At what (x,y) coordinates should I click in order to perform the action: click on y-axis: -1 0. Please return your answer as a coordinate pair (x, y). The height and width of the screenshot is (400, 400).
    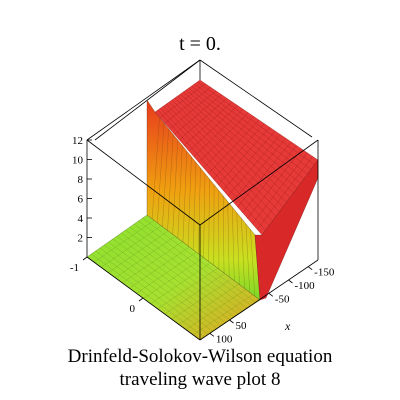
    Looking at the image, I should click on (107, 285).